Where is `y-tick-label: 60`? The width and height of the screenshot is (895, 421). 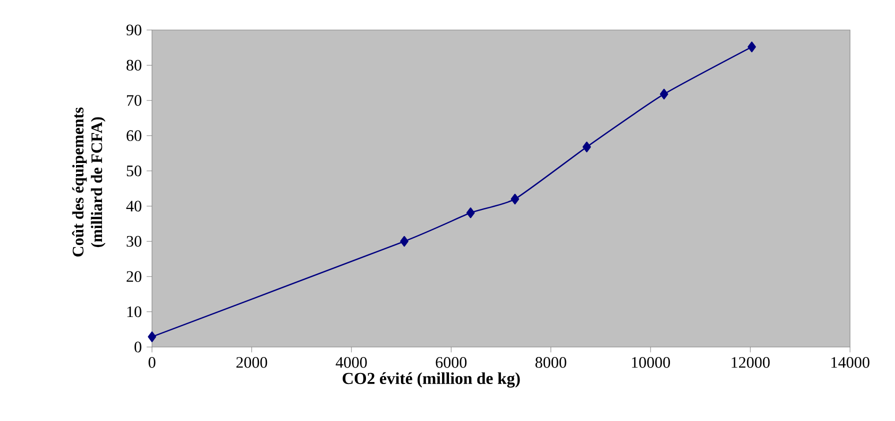 y-tick-label: 60 is located at coordinates (134, 136).